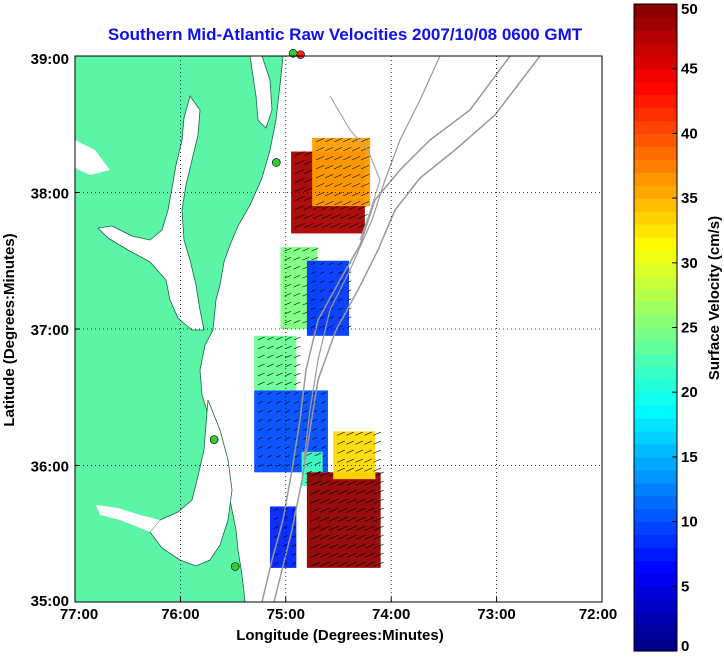 The height and width of the screenshot is (659, 724). Describe the element at coordinates (235, 566) in the screenshot. I see `radar-site-marker` at that location.